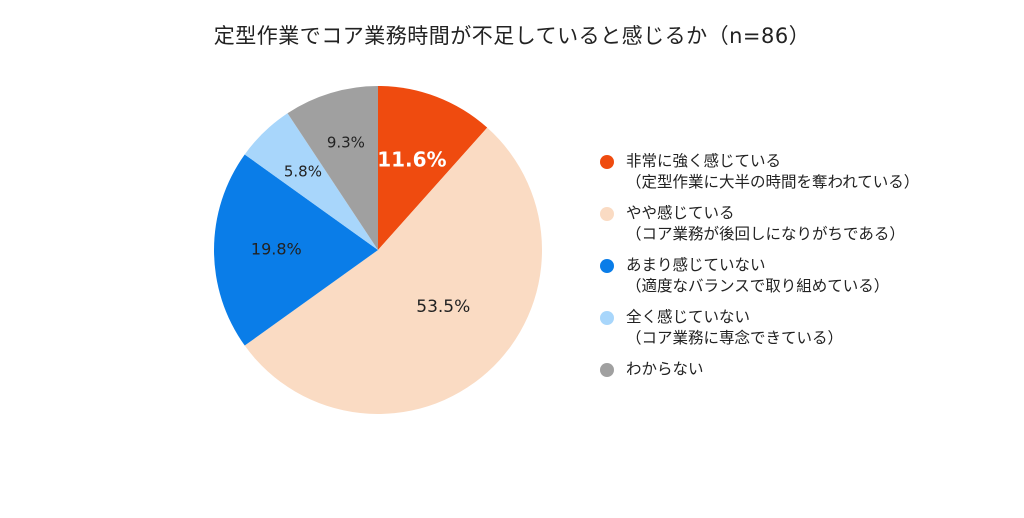  What do you see at coordinates (276, 249) in the screenshot?
I see `slice-label-not-much: 19.8%` at bounding box center [276, 249].